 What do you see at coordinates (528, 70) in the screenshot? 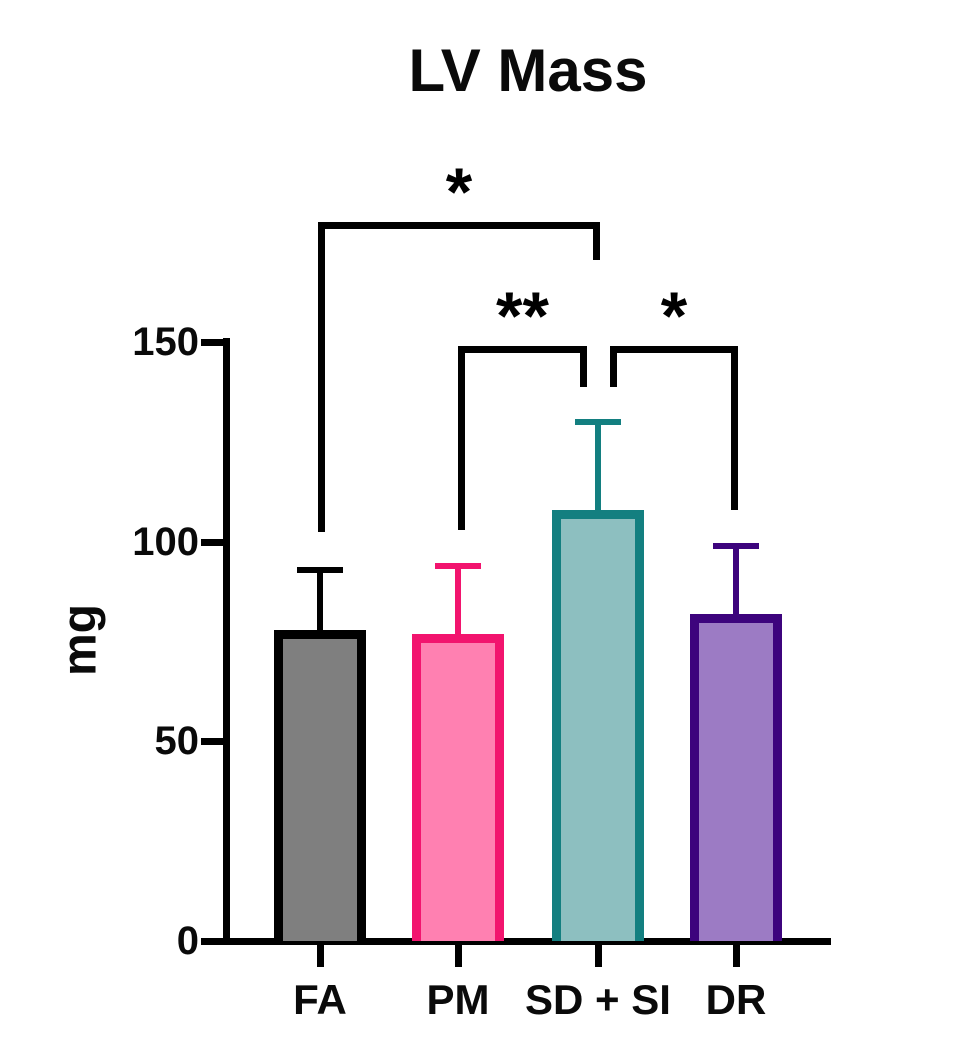
I see `chart-title: LV Mass` at bounding box center [528, 70].